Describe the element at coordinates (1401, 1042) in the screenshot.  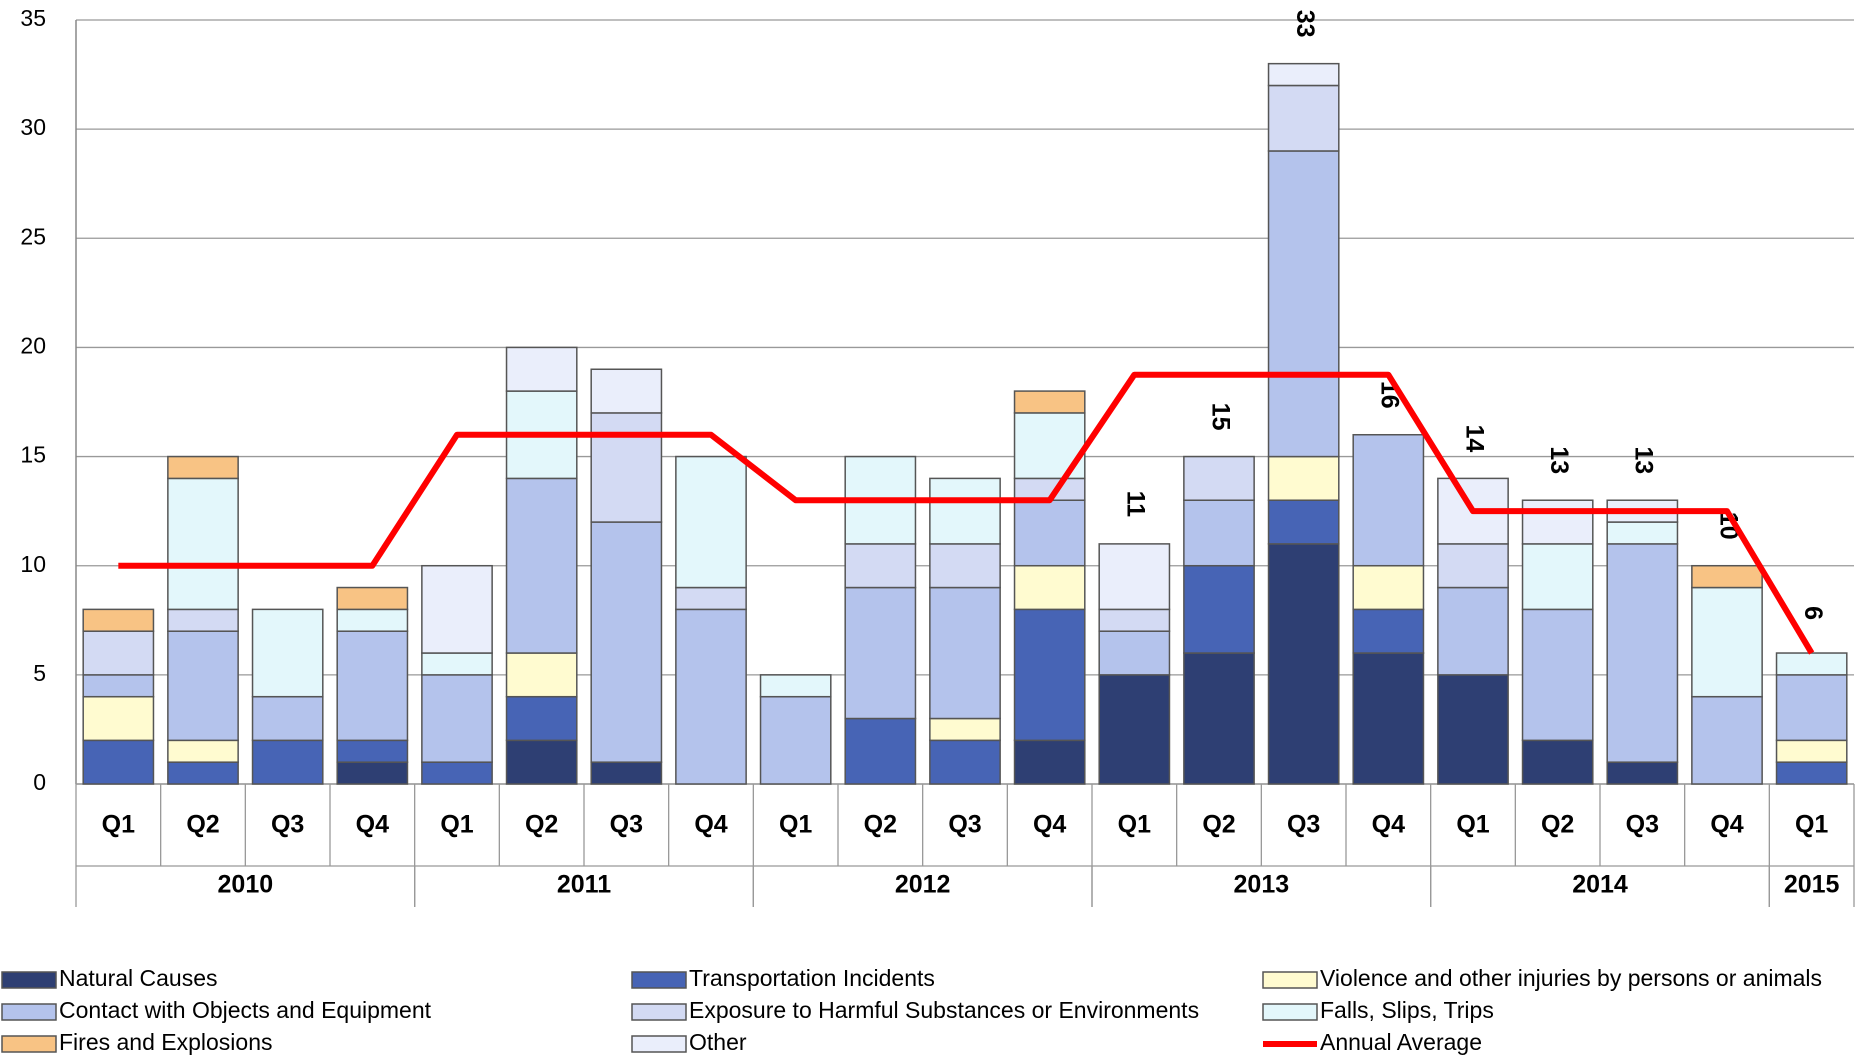
I see `legend-label: Annual Average` at that location.